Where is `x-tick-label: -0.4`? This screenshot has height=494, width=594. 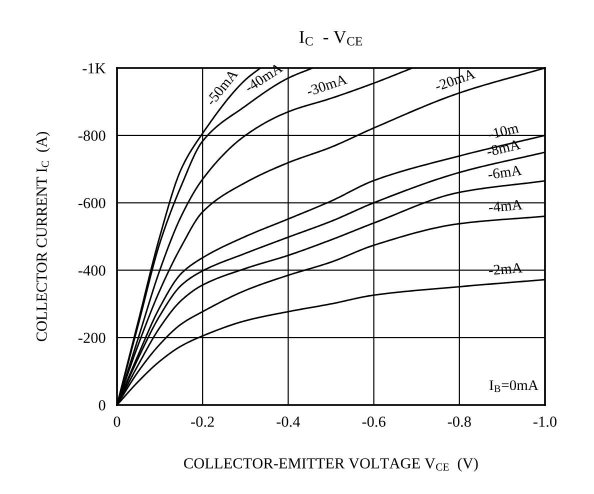 x-tick-label: -0.4 is located at coordinates (288, 421).